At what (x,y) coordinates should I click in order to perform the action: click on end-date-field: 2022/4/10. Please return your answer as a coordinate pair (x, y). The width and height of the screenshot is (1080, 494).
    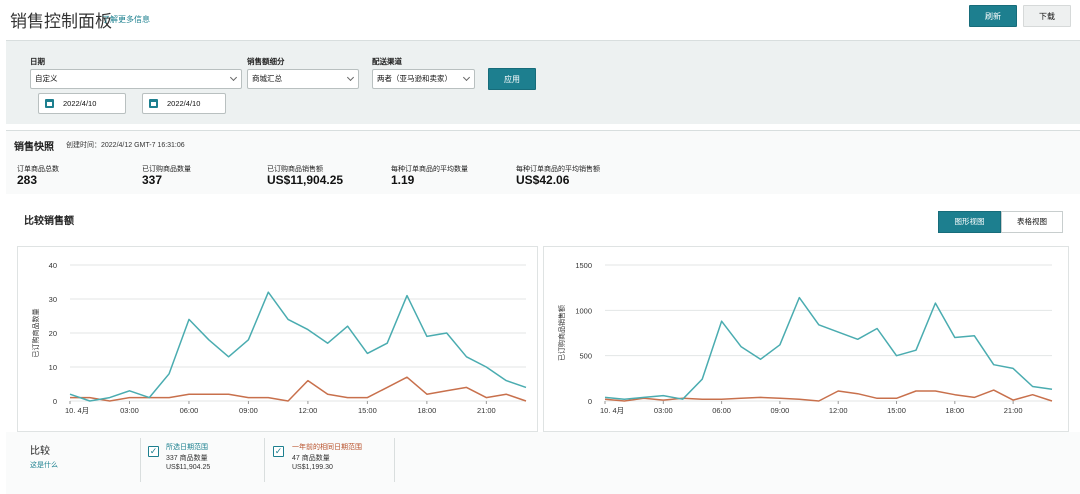
    Looking at the image, I should click on (184, 103).